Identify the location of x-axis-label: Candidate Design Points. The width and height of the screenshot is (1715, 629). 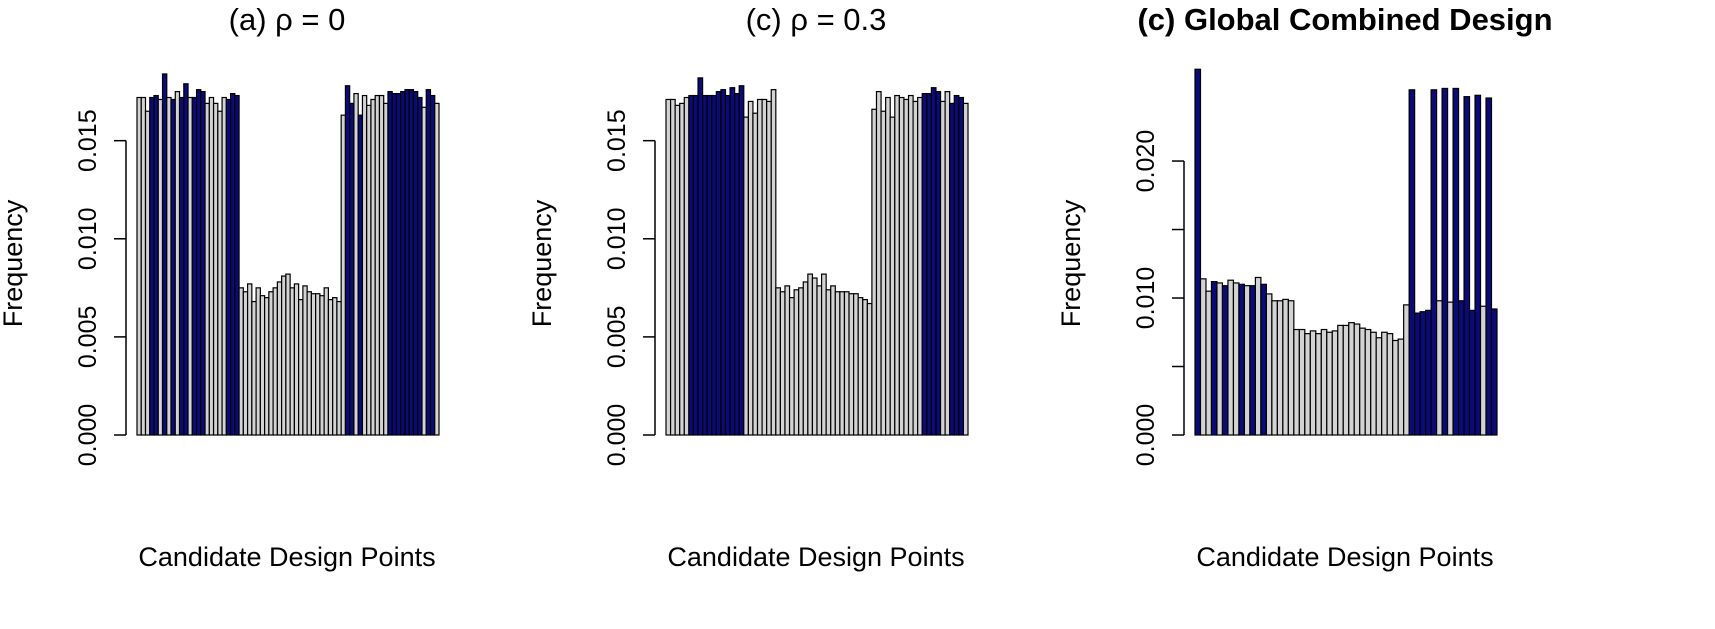
(815, 557).